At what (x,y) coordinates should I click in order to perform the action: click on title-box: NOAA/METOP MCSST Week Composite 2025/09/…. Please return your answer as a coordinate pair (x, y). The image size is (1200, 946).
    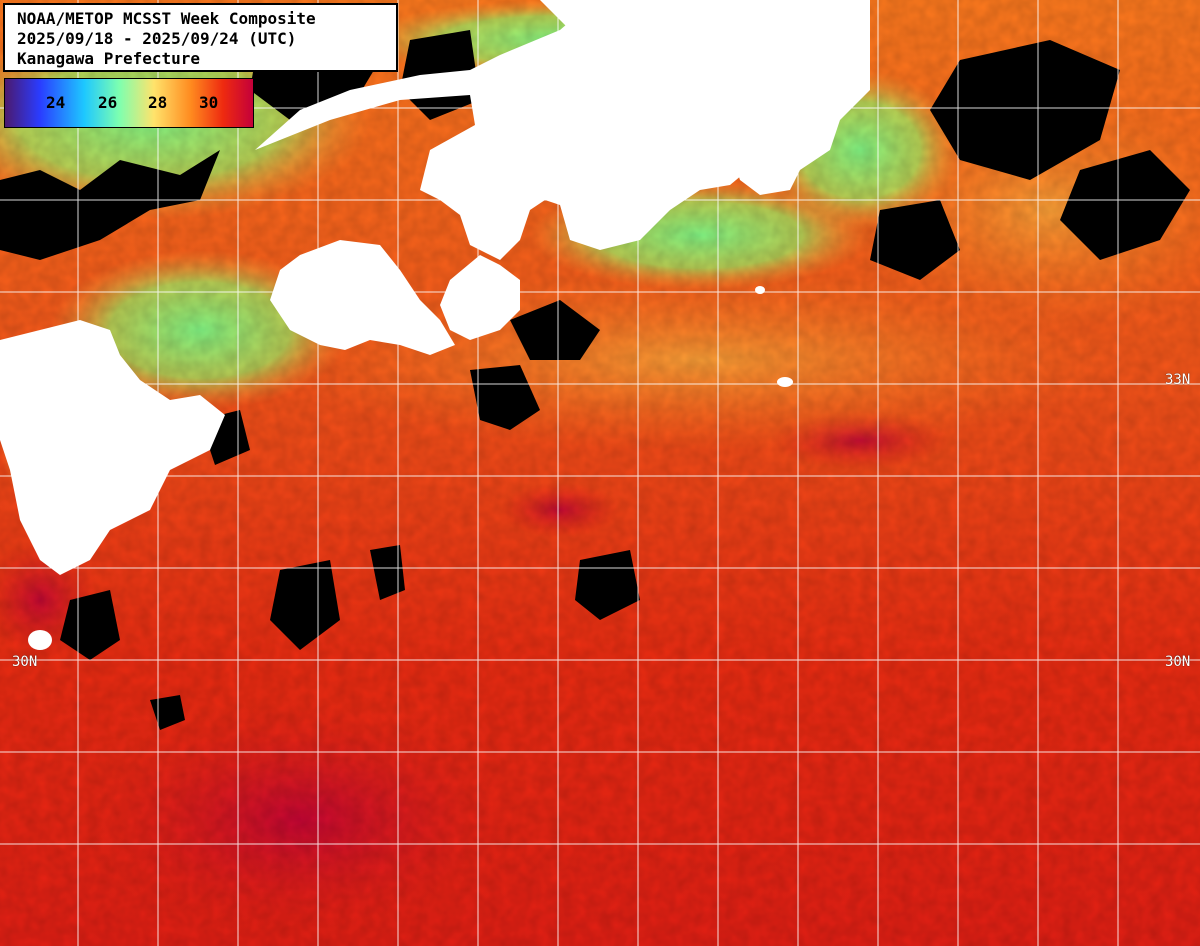
    Looking at the image, I should click on (200, 37).